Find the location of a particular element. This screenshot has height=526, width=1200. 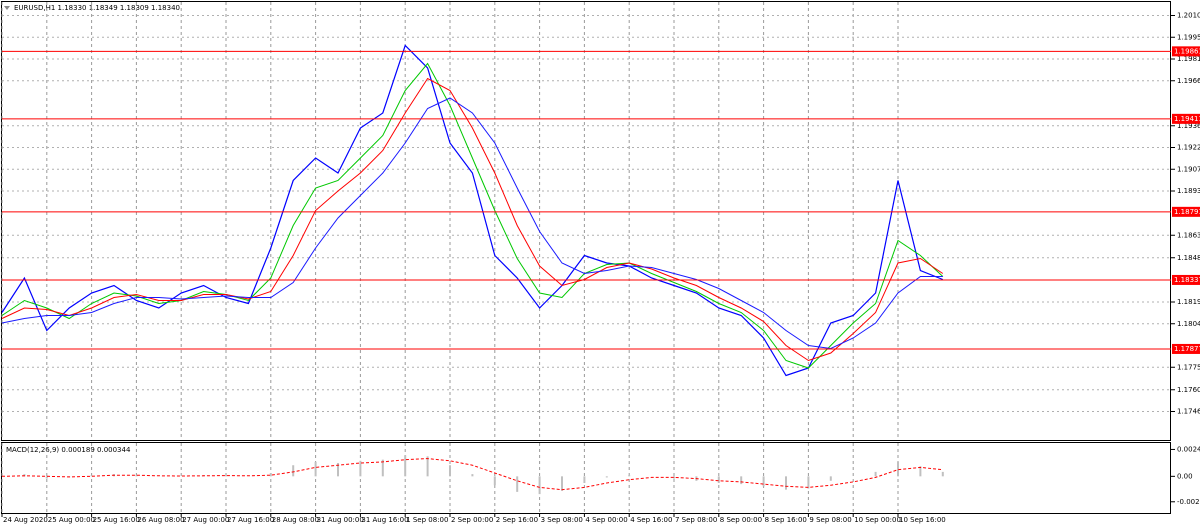

x-tick-label: 1 Sep 08:00 is located at coordinates (427, 520).